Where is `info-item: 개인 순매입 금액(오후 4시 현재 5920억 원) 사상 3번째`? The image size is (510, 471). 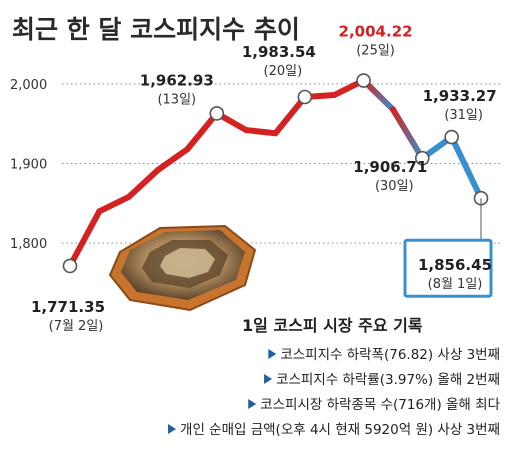
info-item: 개인 순매입 금액(오후 4시 현재 5920억 원) 사상 3번째 is located at coordinates (340, 430).